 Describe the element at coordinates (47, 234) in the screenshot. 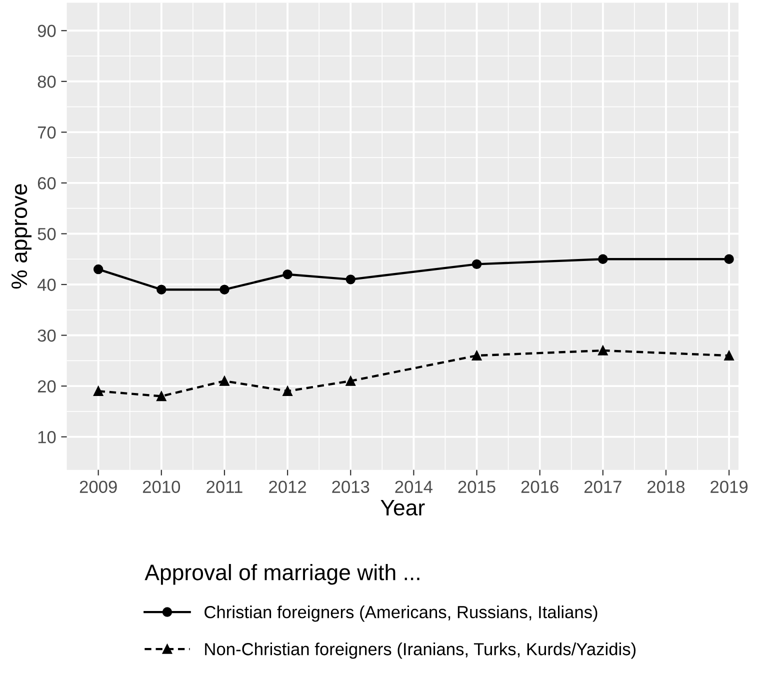

I see `y-tick-label: 50` at that location.